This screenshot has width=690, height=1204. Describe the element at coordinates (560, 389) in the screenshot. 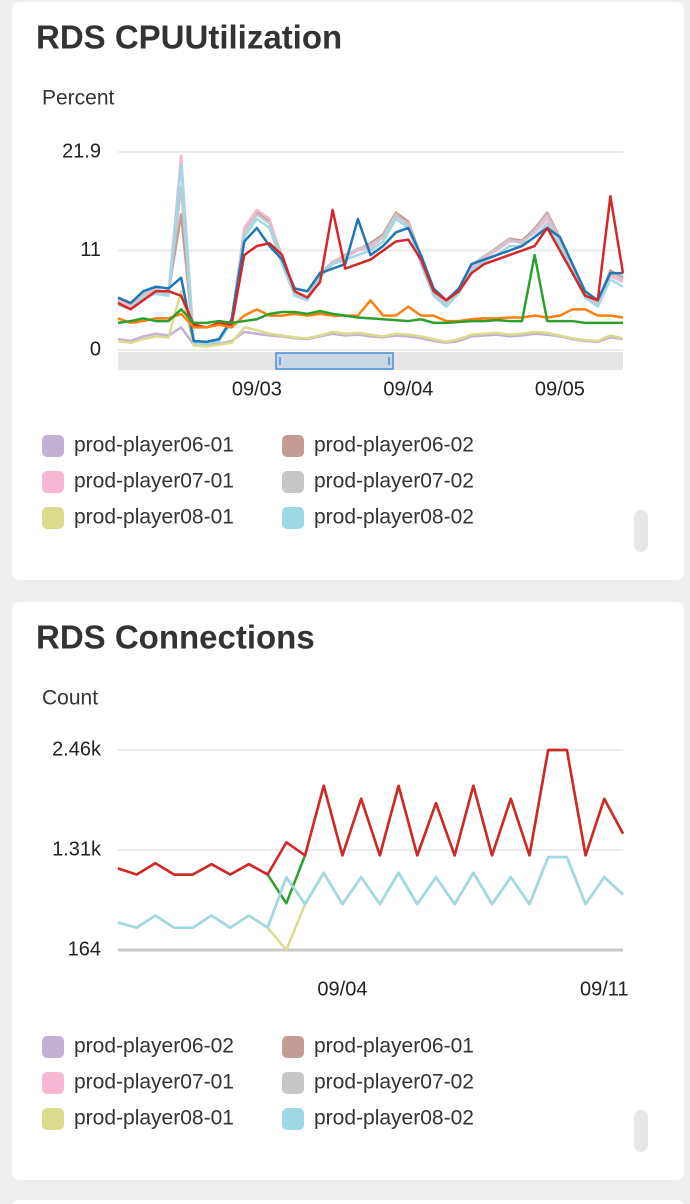

I see `x-tick-label: 09/05` at that location.